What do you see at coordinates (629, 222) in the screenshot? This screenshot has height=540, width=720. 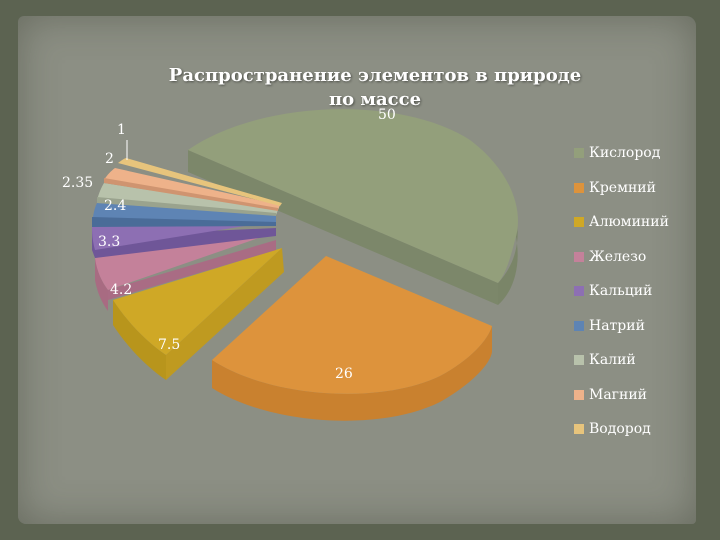 I see `legend-label: Алюминий` at bounding box center [629, 222].